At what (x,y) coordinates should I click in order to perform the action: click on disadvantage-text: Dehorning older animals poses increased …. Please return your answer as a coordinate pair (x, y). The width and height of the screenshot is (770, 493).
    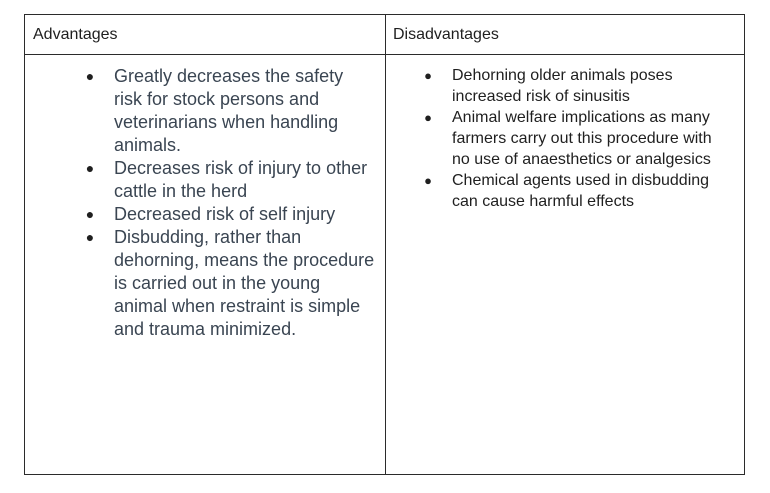
    Looking at the image, I should click on (562, 86).